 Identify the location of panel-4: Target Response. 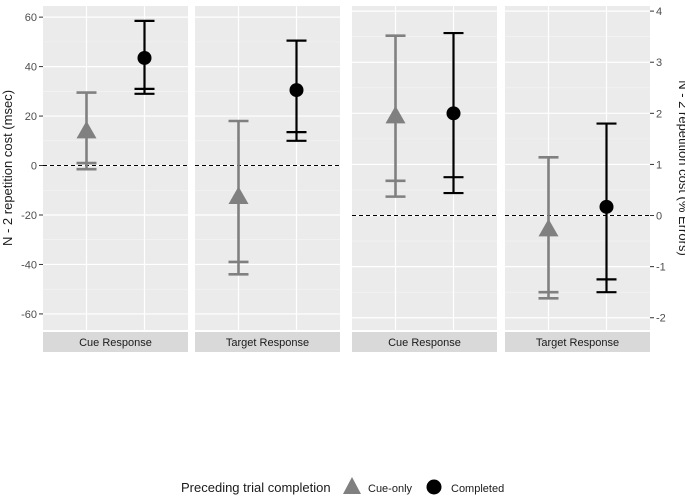
(577, 179).